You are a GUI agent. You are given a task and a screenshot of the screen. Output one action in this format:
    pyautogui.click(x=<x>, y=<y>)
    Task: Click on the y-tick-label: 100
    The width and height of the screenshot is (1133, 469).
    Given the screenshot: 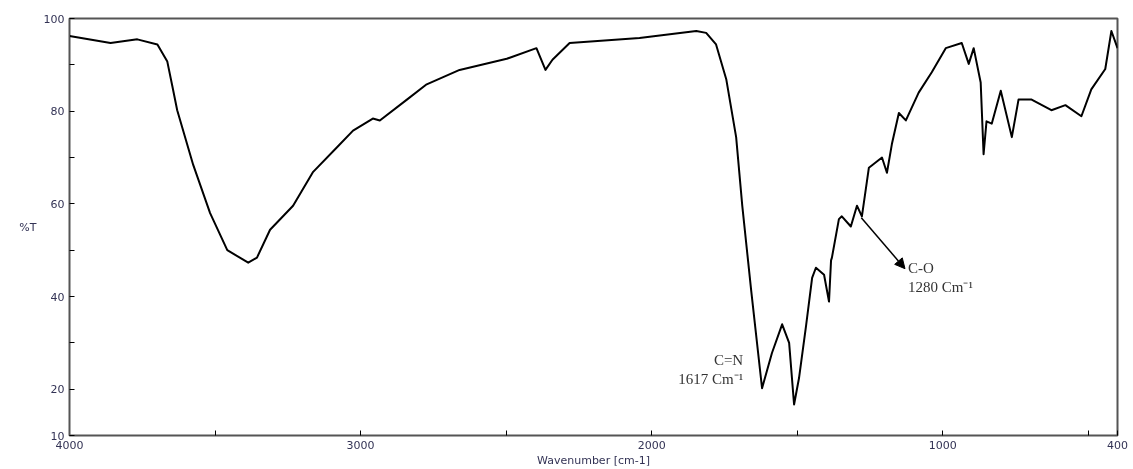 What is the action you would take?
    pyautogui.click(x=54, y=19)
    